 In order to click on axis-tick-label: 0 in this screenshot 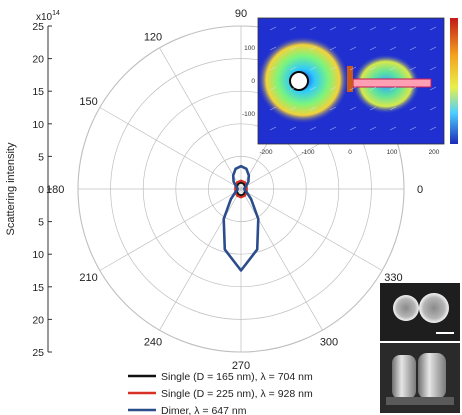, I will do `click(41, 190)`.